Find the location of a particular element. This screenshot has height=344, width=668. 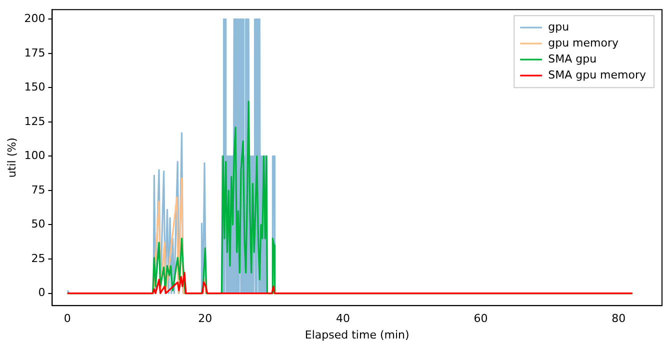

x-tick-label: 40 is located at coordinates (343, 319).